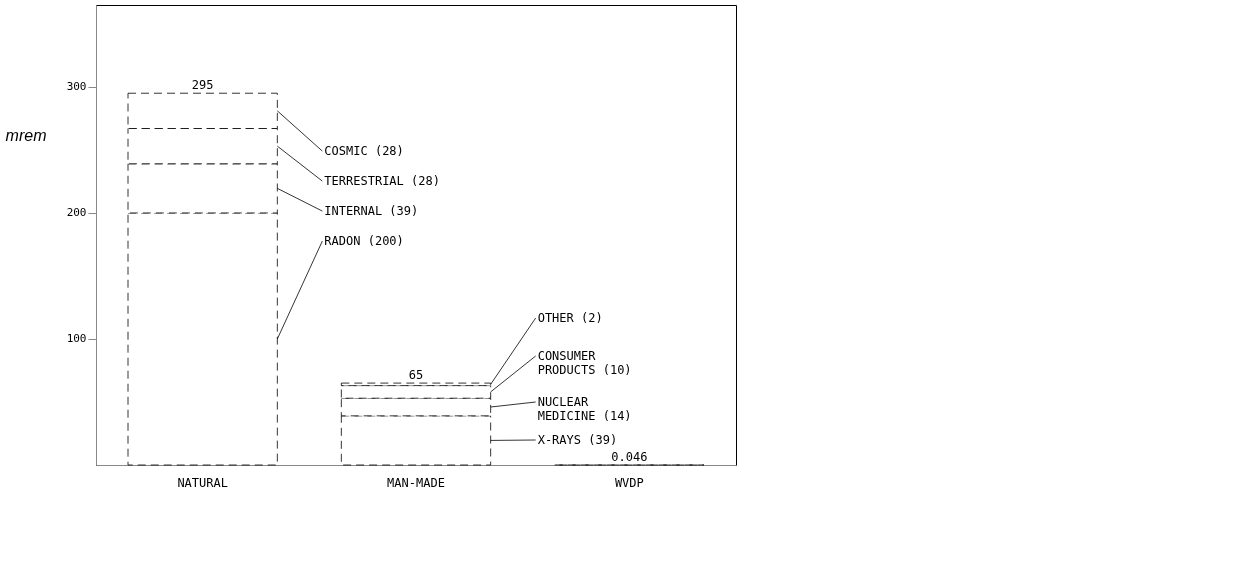  What do you see at coordinates (371, 211) in the screenshot?
I see `text: INTERNAL (39)` at bounding box center [371, 211].